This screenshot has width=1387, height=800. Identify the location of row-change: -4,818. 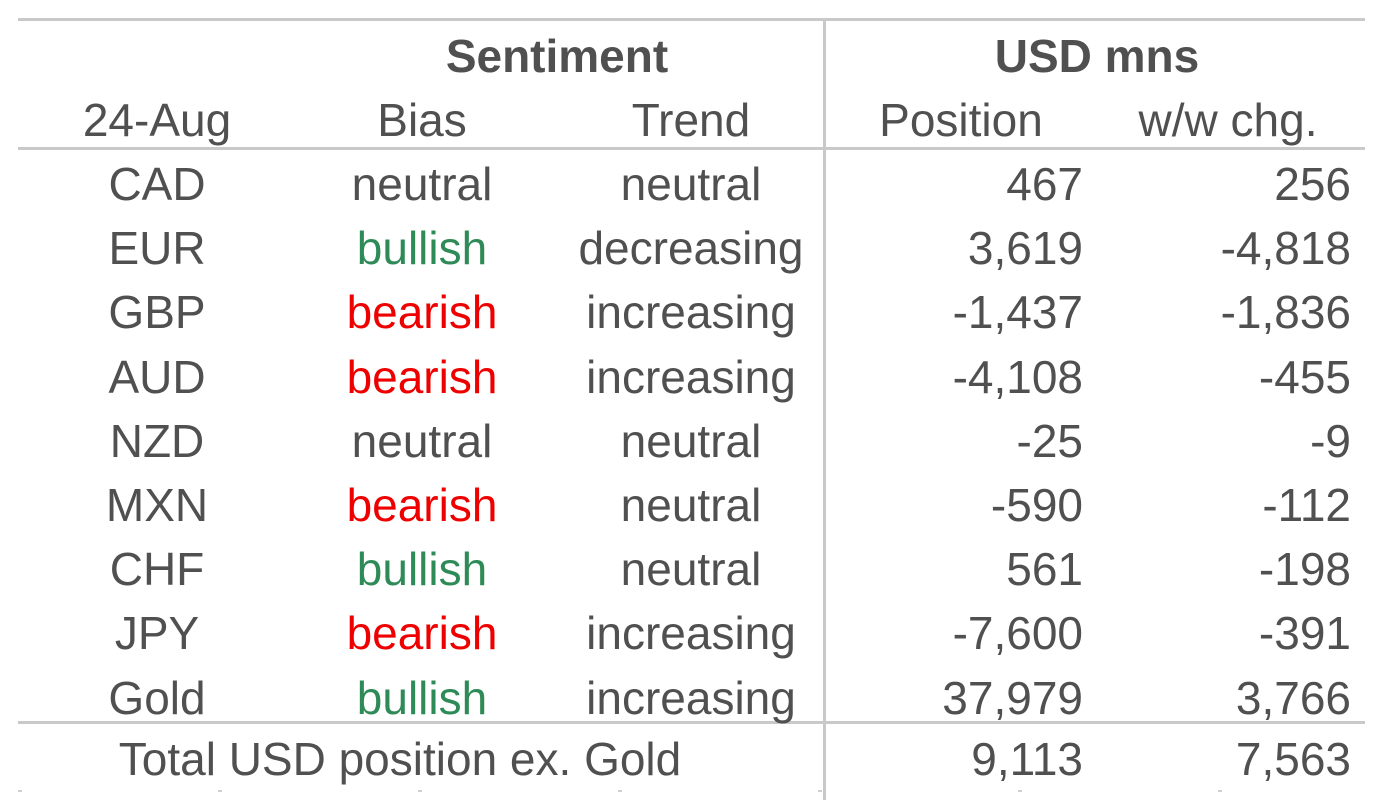
(1285, 248).